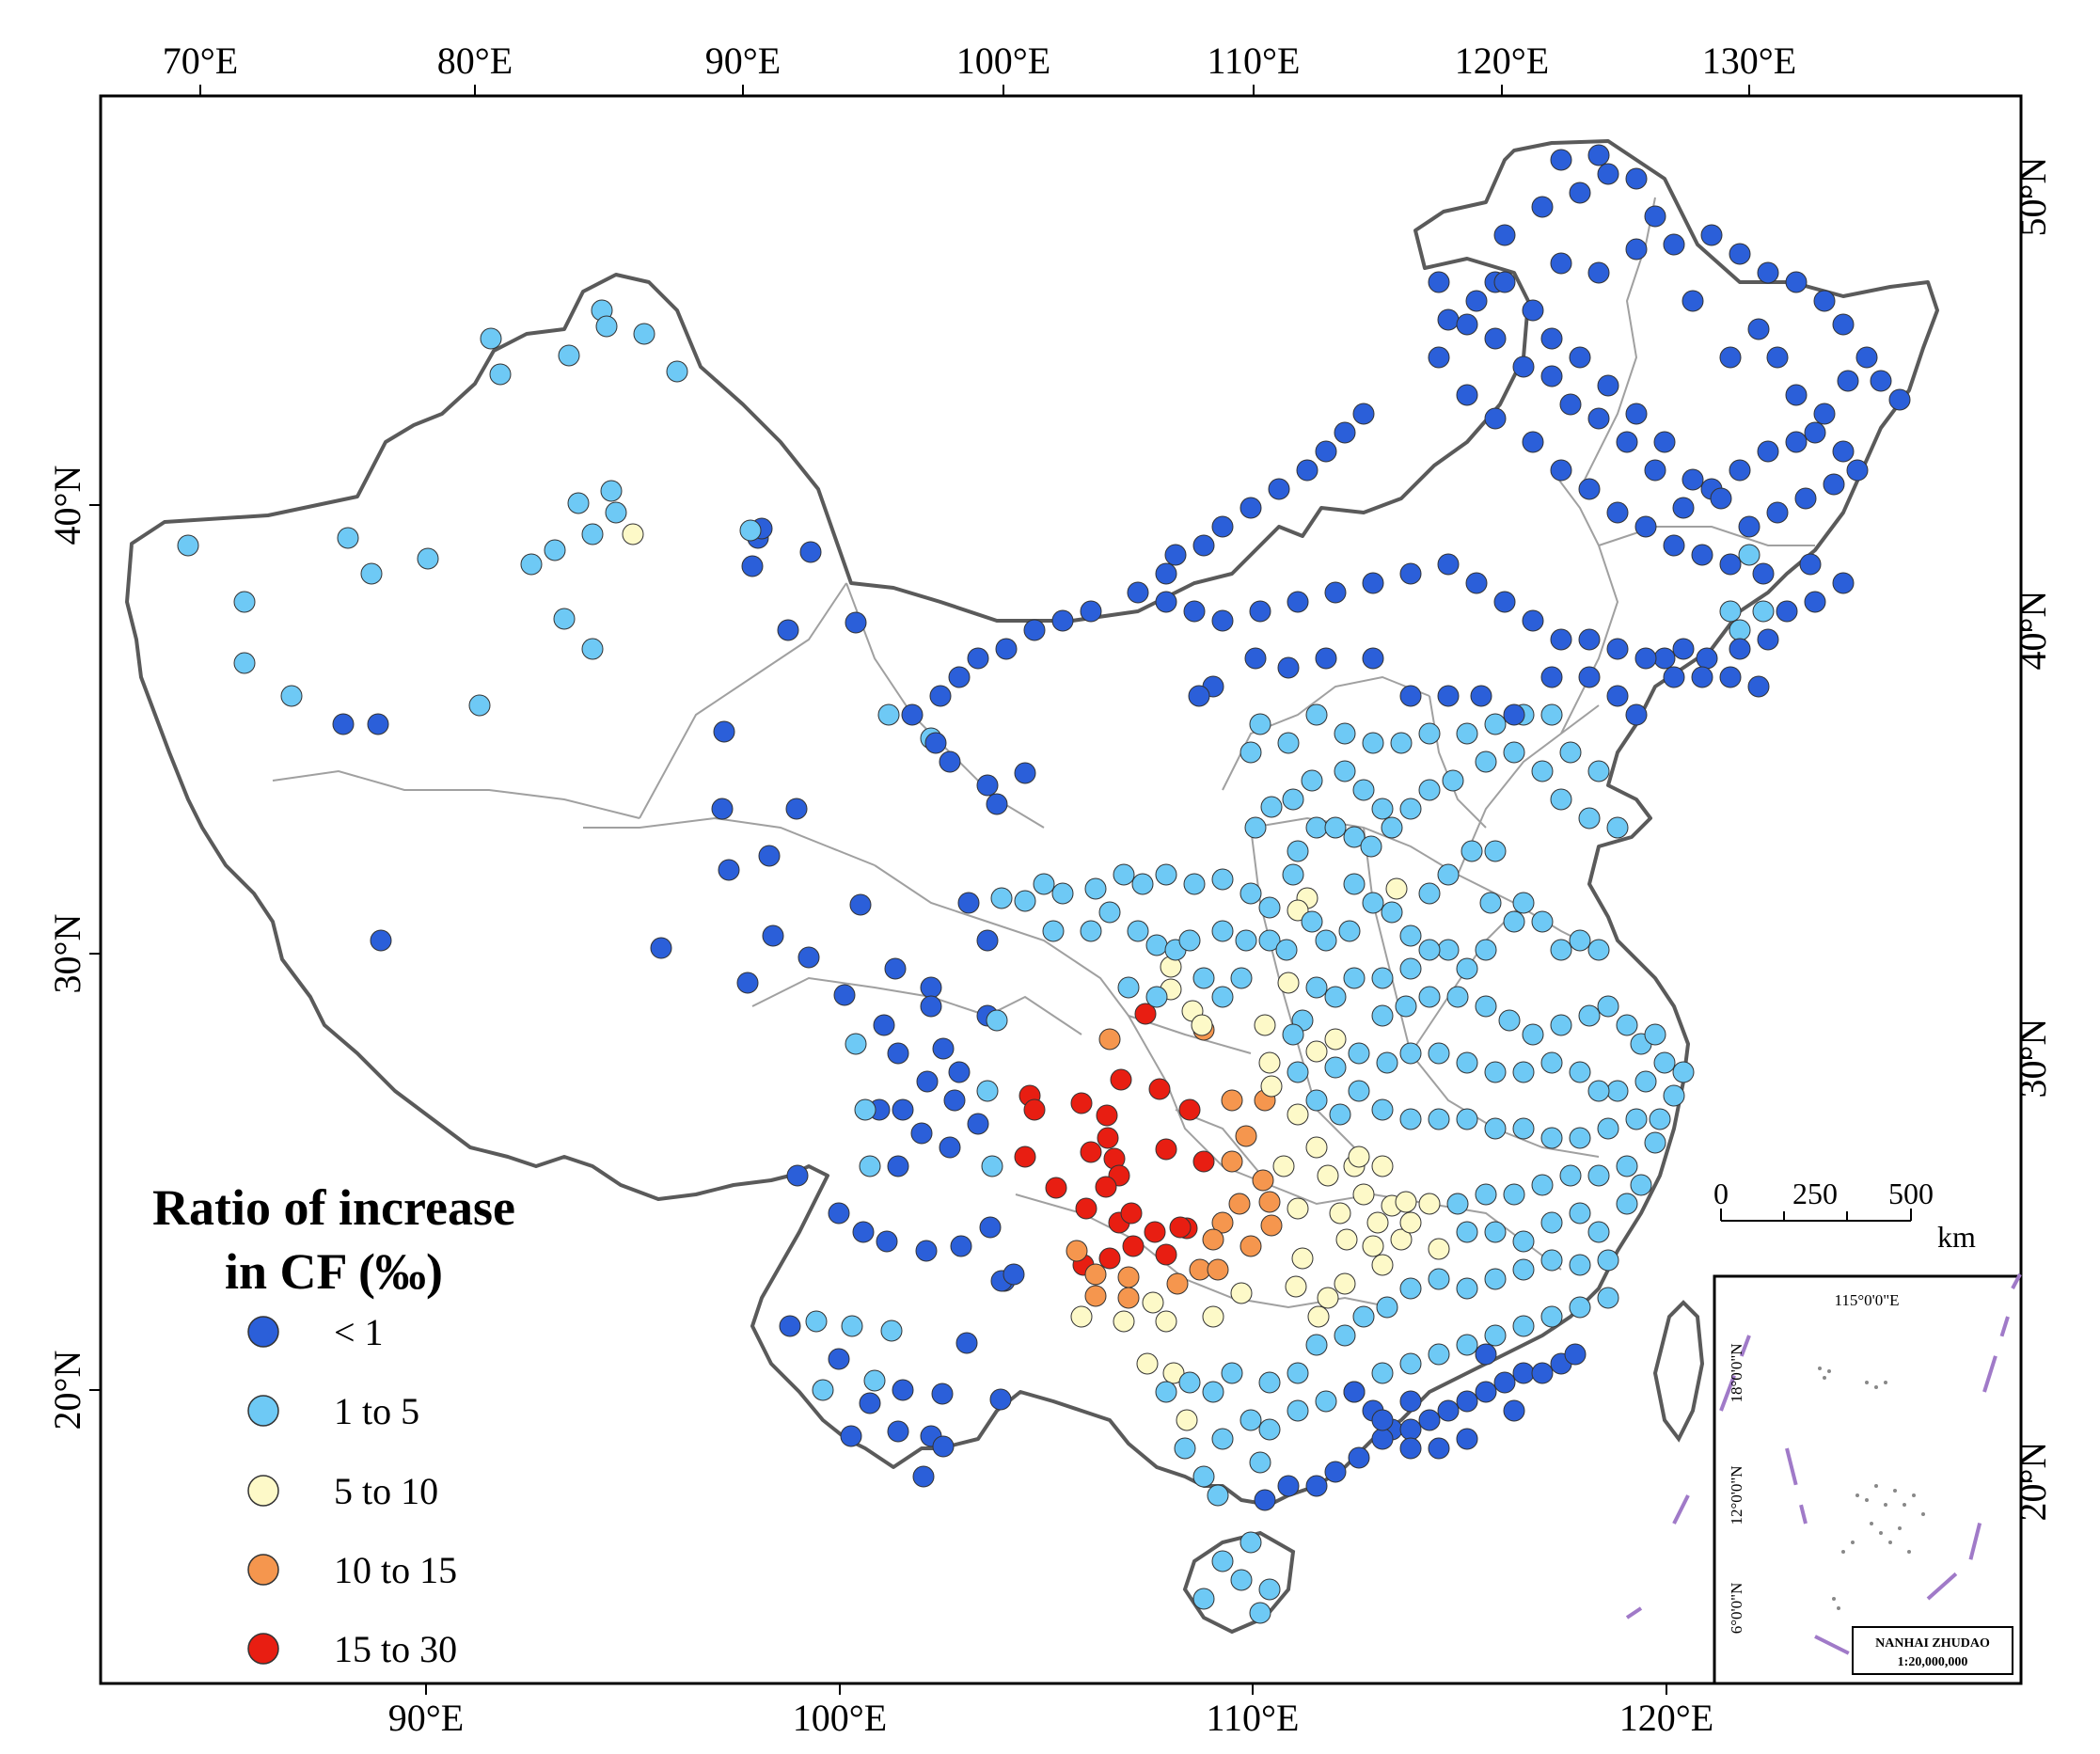 This screenshot has height=1754, width=2100. Describe the element at coordinates (1815, 1193) in the screenshot. I see `scale-tick-label: 250` at that location.